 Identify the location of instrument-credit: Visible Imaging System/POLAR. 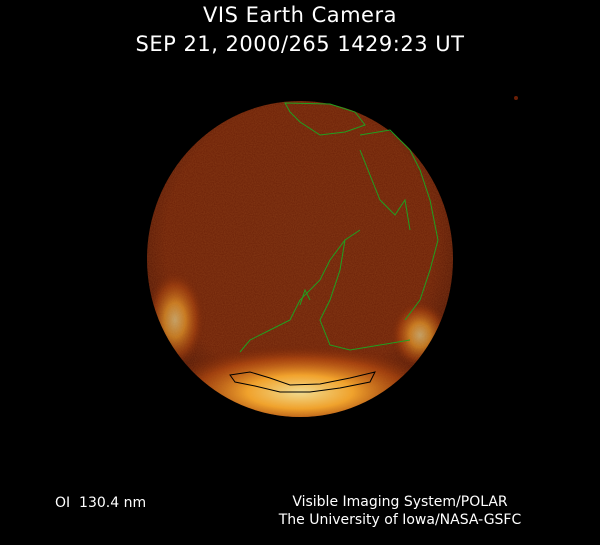
(400, 502).